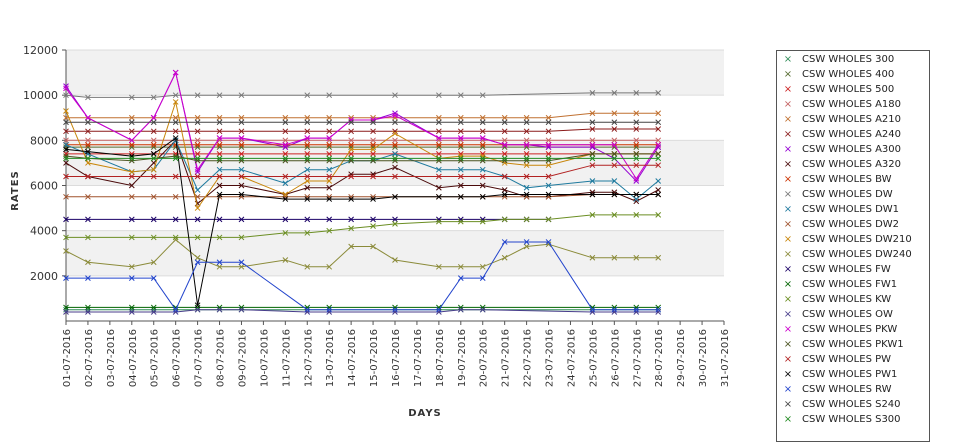  Describe the element at coordinates (155, 358) in the screenshot. I see `x-tick-label: 05-07-2016` at that location.